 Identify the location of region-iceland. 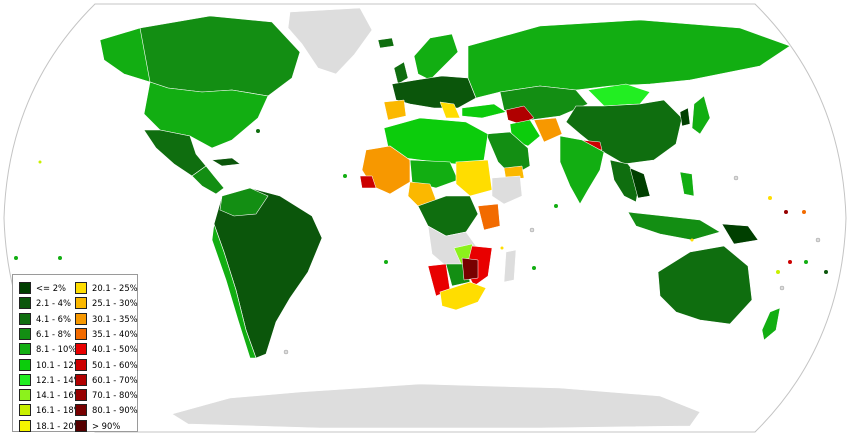
(386, 43).